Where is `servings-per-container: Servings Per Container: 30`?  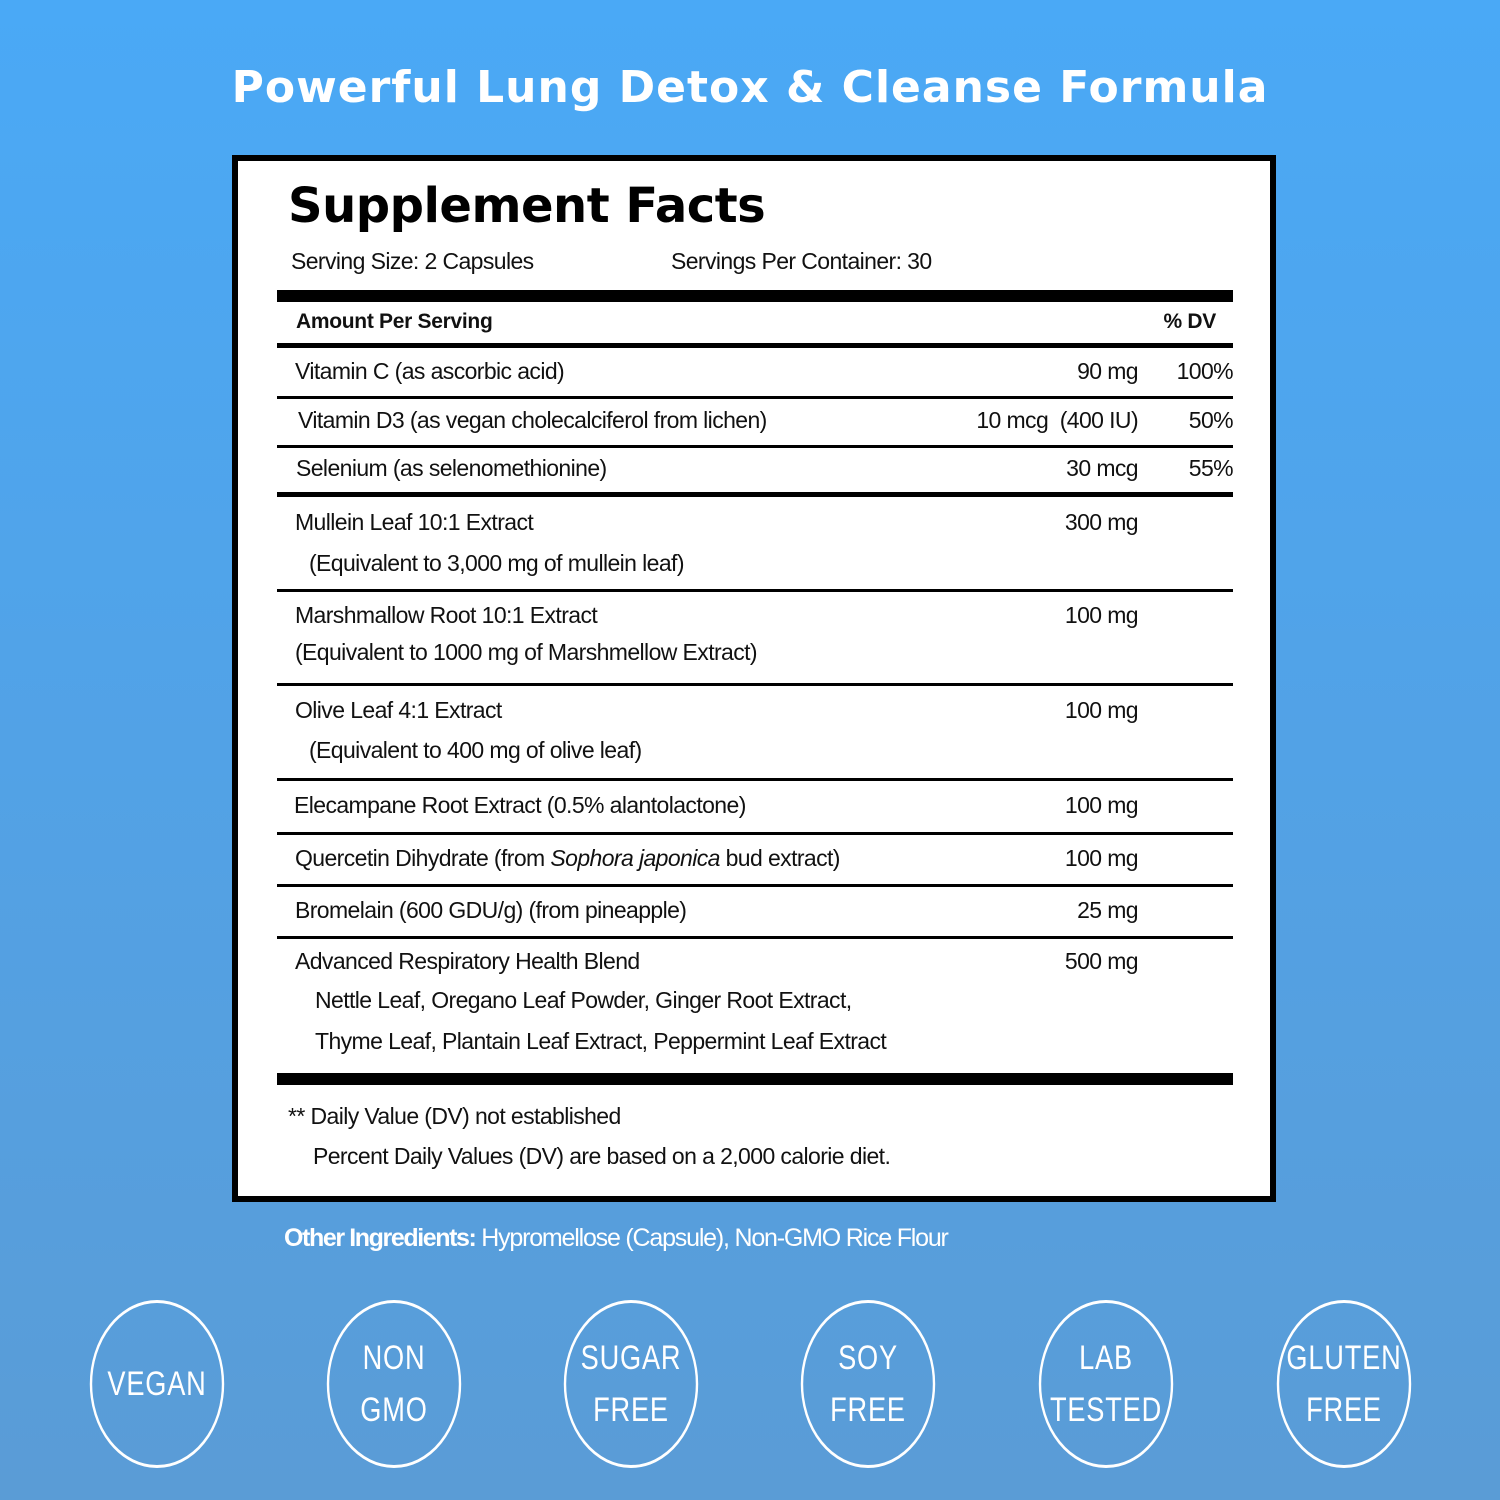
servings-per-container: Servings Per Container: 30 is located at coordinates (801, 261).